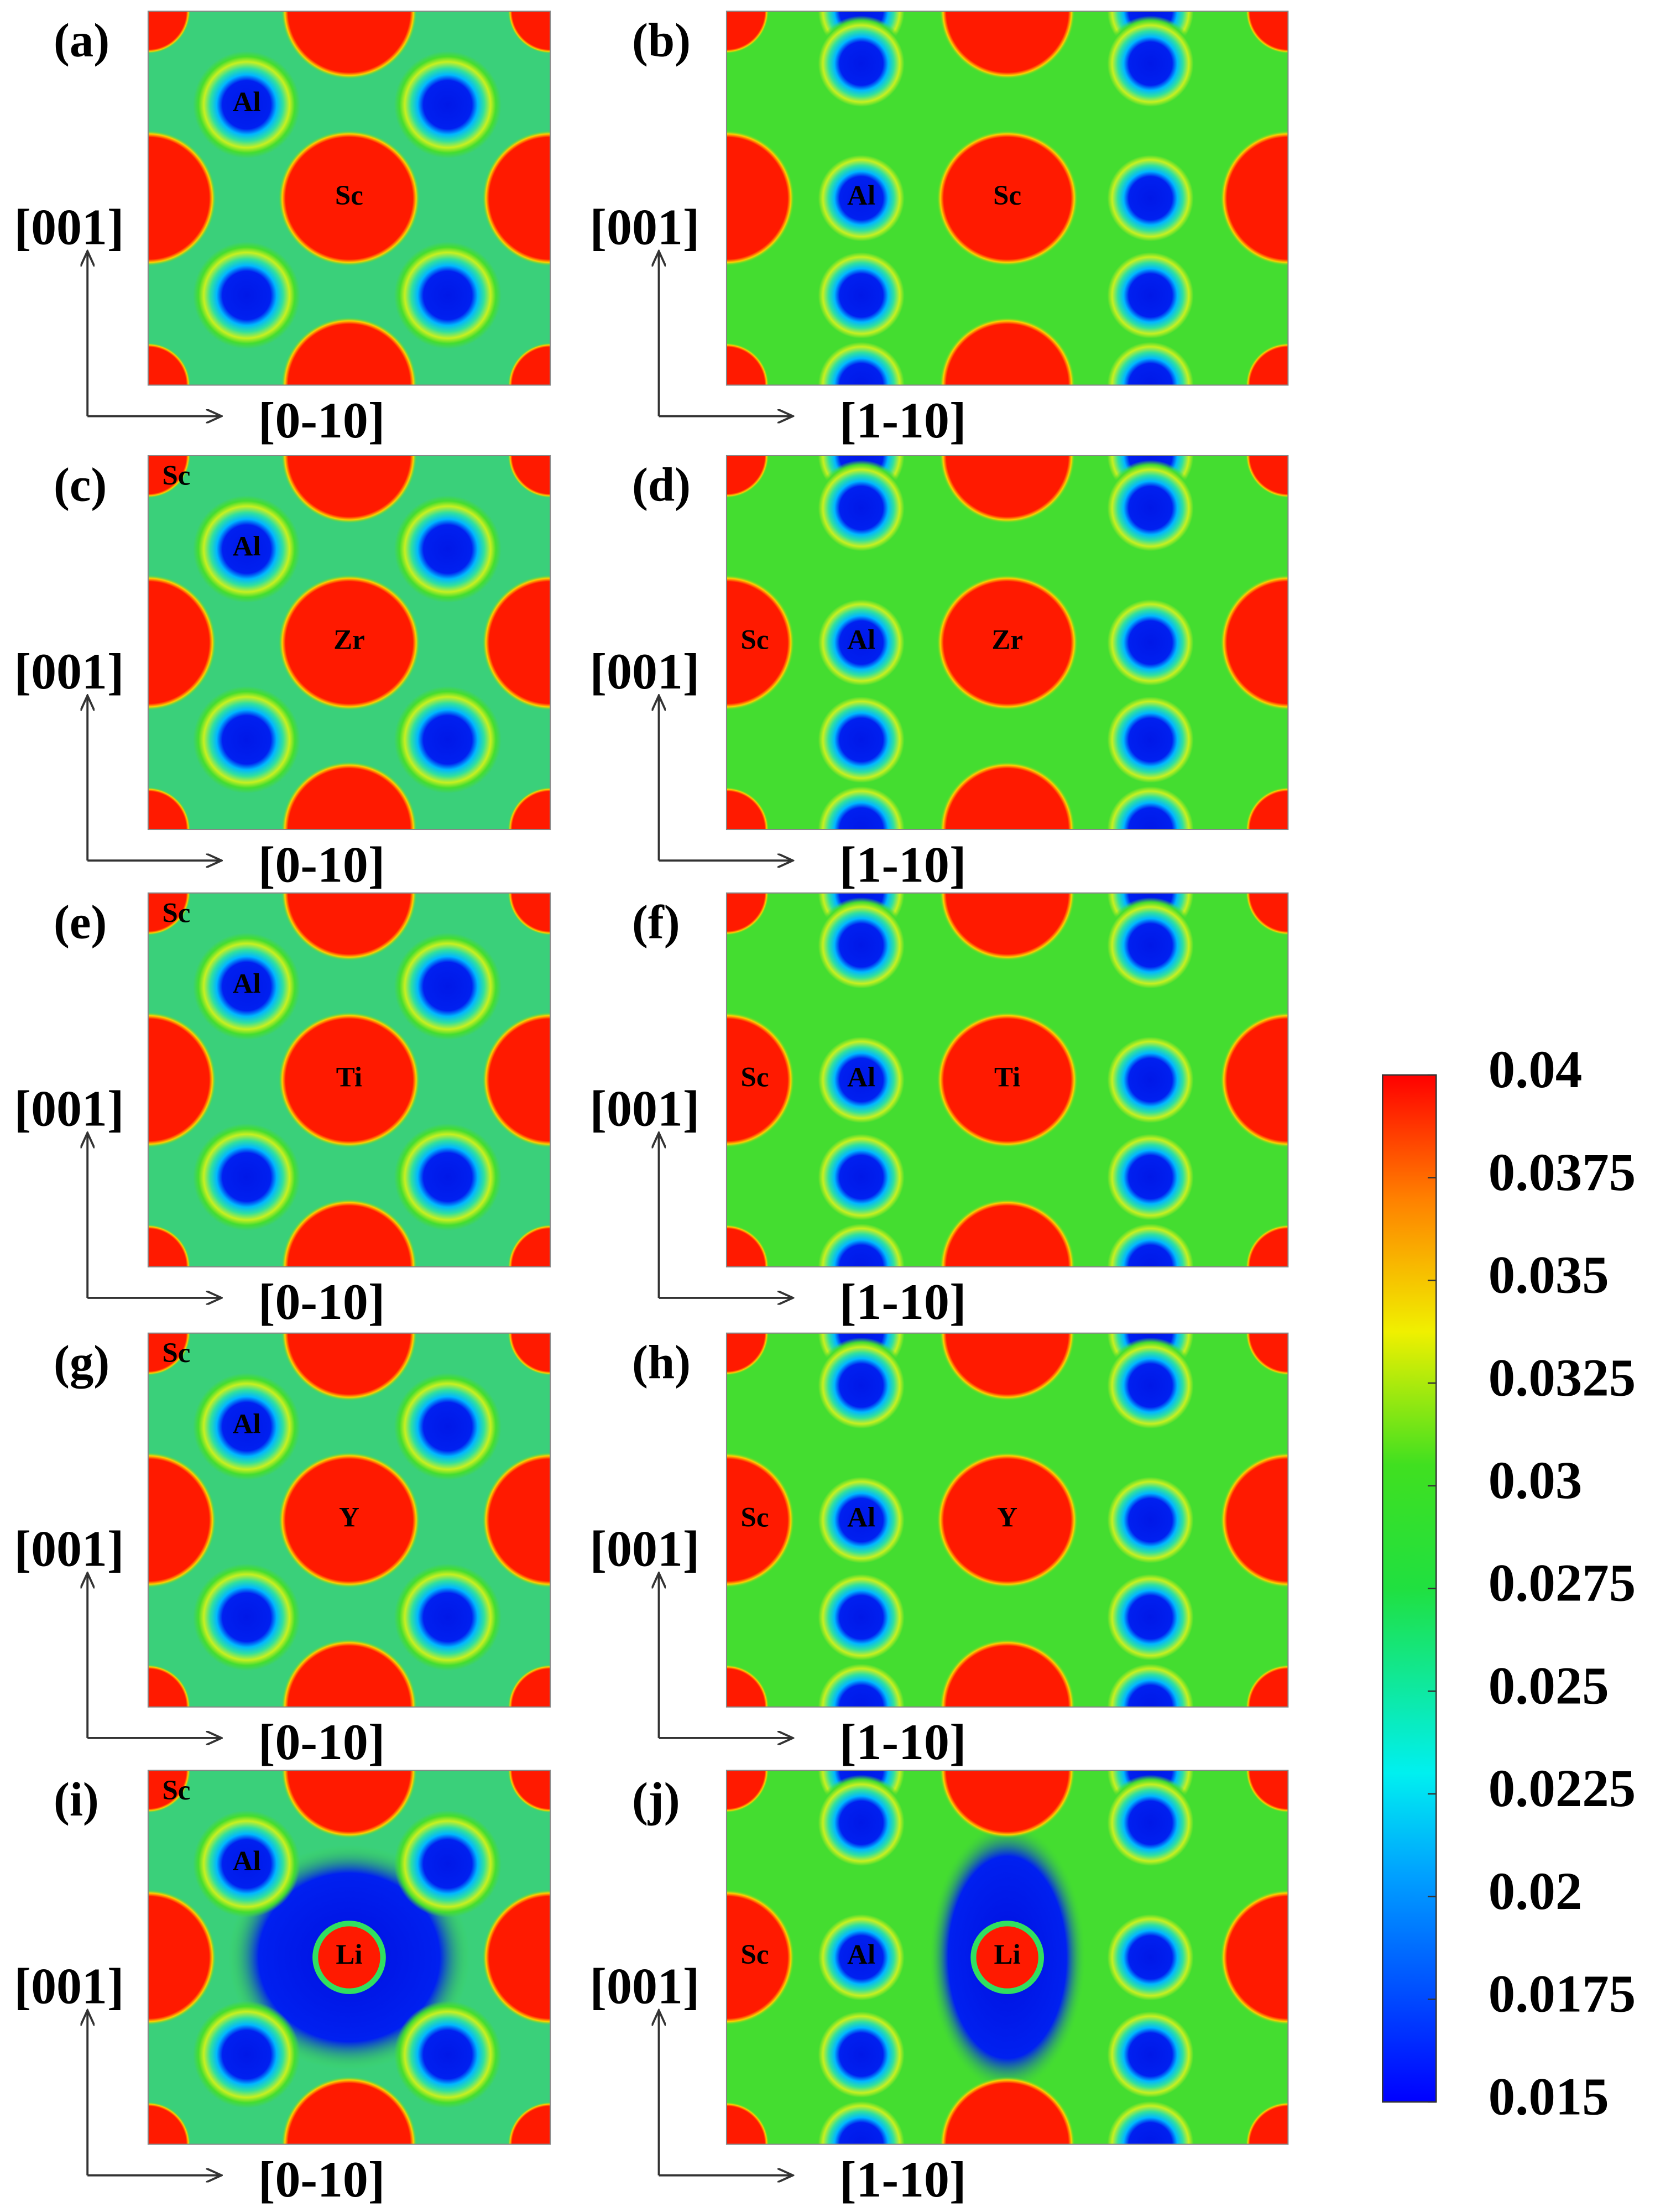 Image resolution: width=1676 pixels, height=2212 pixels. What do you see at coordinates (661, 1362) in the screenshot?
I see `panel-label: (h)` at bounding box center [661, 1362].